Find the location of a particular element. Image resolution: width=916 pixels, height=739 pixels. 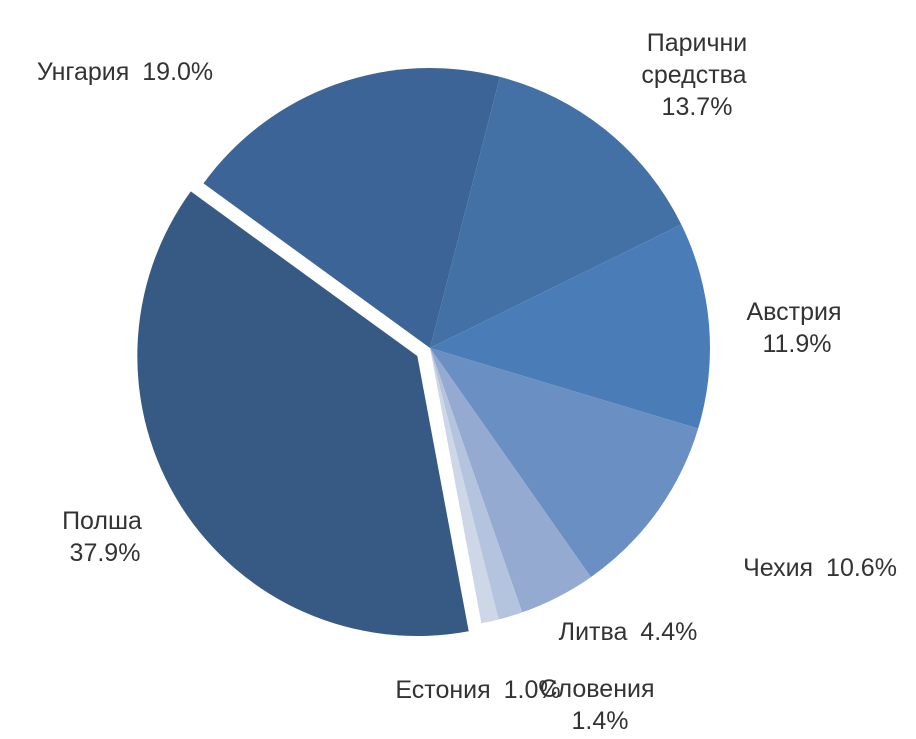

slice-label: Унгария 19.0% is located at coordinates (125, 72).